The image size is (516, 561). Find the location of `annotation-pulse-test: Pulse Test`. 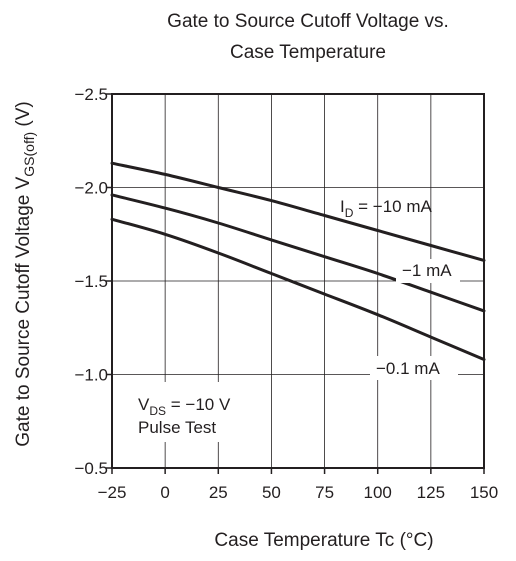

annotation-pulse-test: Pulse Test is located at coordinates (177, 427).